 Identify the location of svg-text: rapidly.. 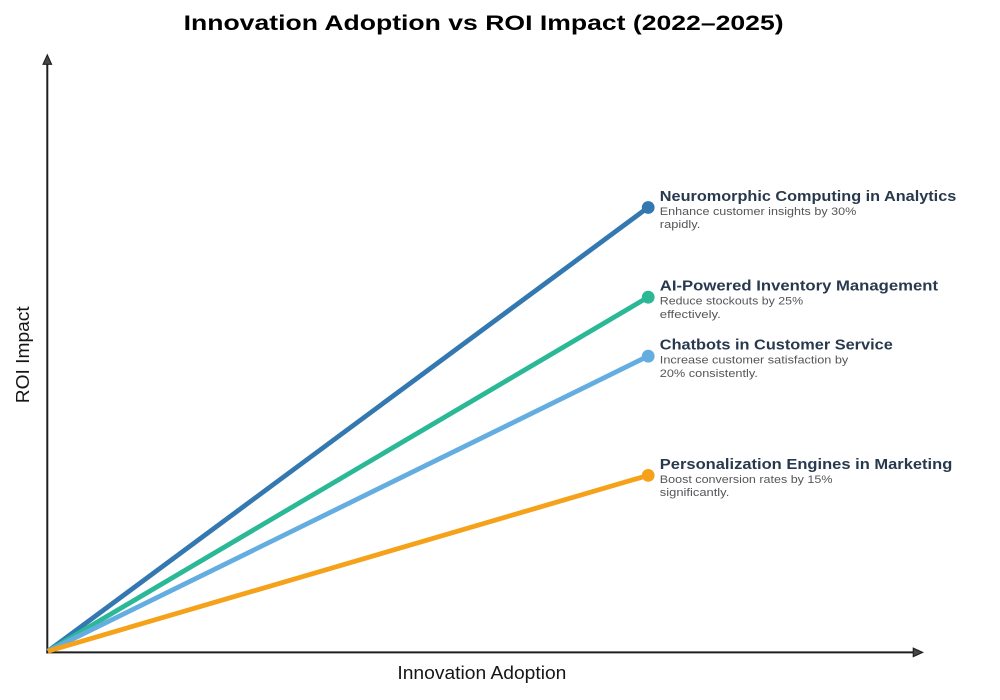
(680, 225).